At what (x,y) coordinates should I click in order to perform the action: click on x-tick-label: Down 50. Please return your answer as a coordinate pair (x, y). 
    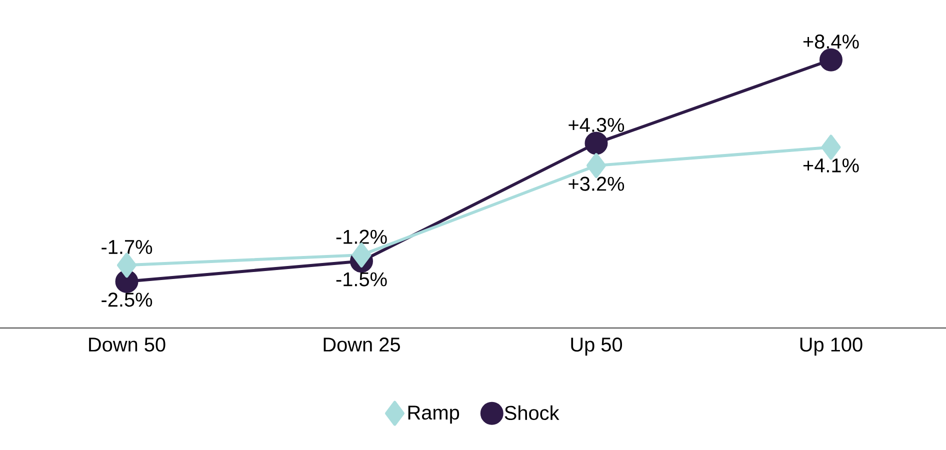
    Looking at the image, I should click on (127, 345).